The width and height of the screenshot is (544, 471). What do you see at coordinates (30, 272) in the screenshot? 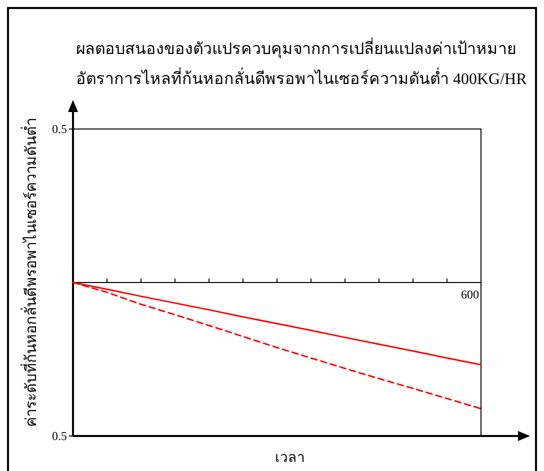
I see `y-axis-title: ค่าระดับที่ก้นหอกลั่นดีพรอพาไนเซอร์ความดันต่ำ` at bounding box center [30, 272].